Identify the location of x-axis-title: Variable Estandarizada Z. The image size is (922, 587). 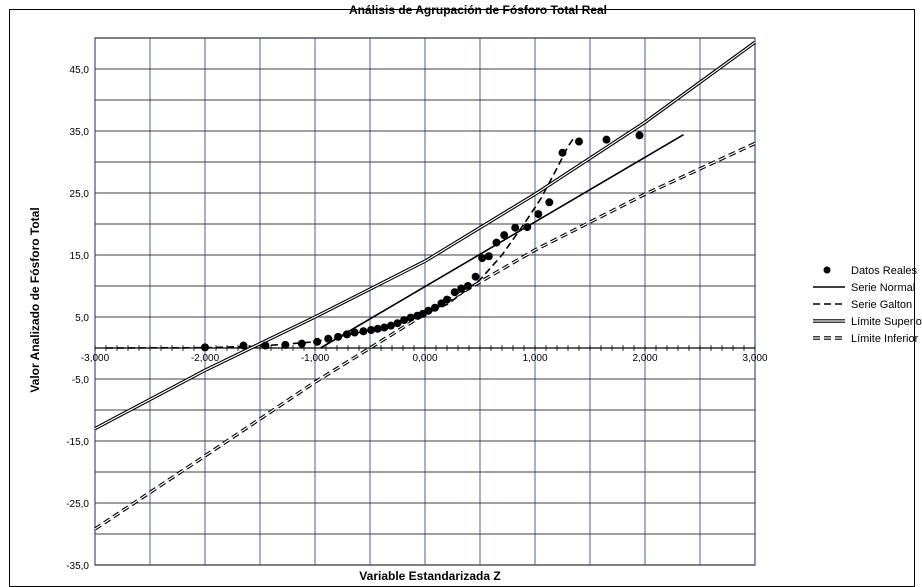
(429, 576).